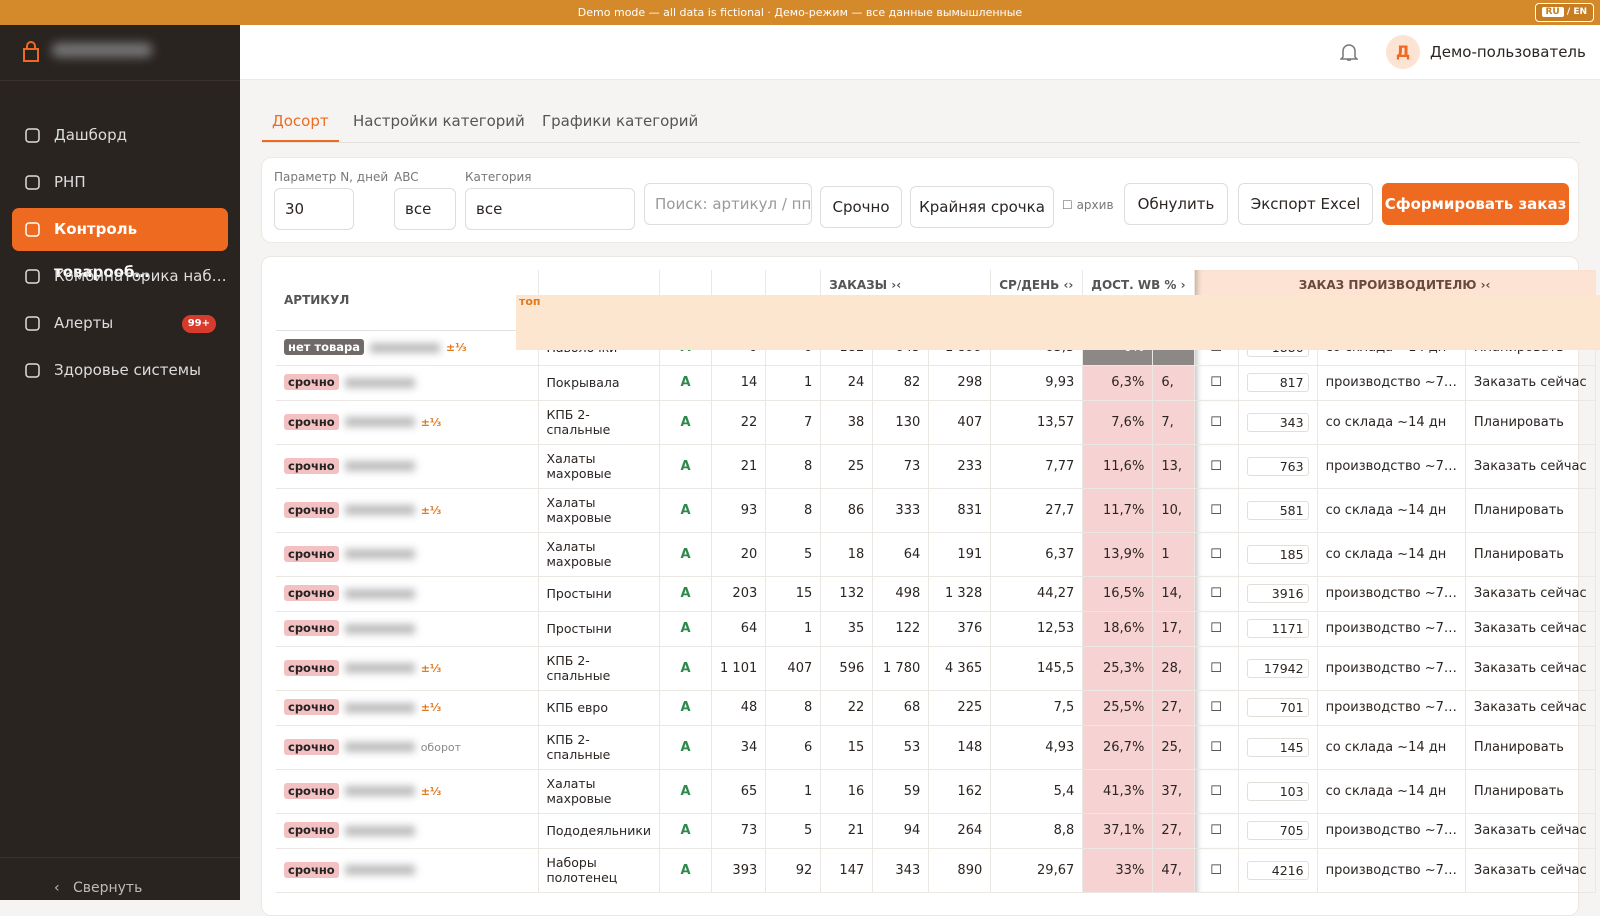  Describe the element at coordinates (1403, 52) in the screenshot. I see `avatar: Д` at that location.